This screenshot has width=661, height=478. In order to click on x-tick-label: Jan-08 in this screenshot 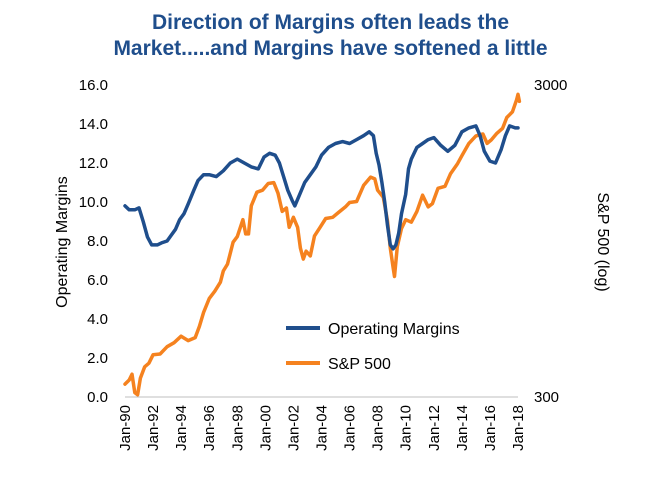, I will do `click(378, 428)`.